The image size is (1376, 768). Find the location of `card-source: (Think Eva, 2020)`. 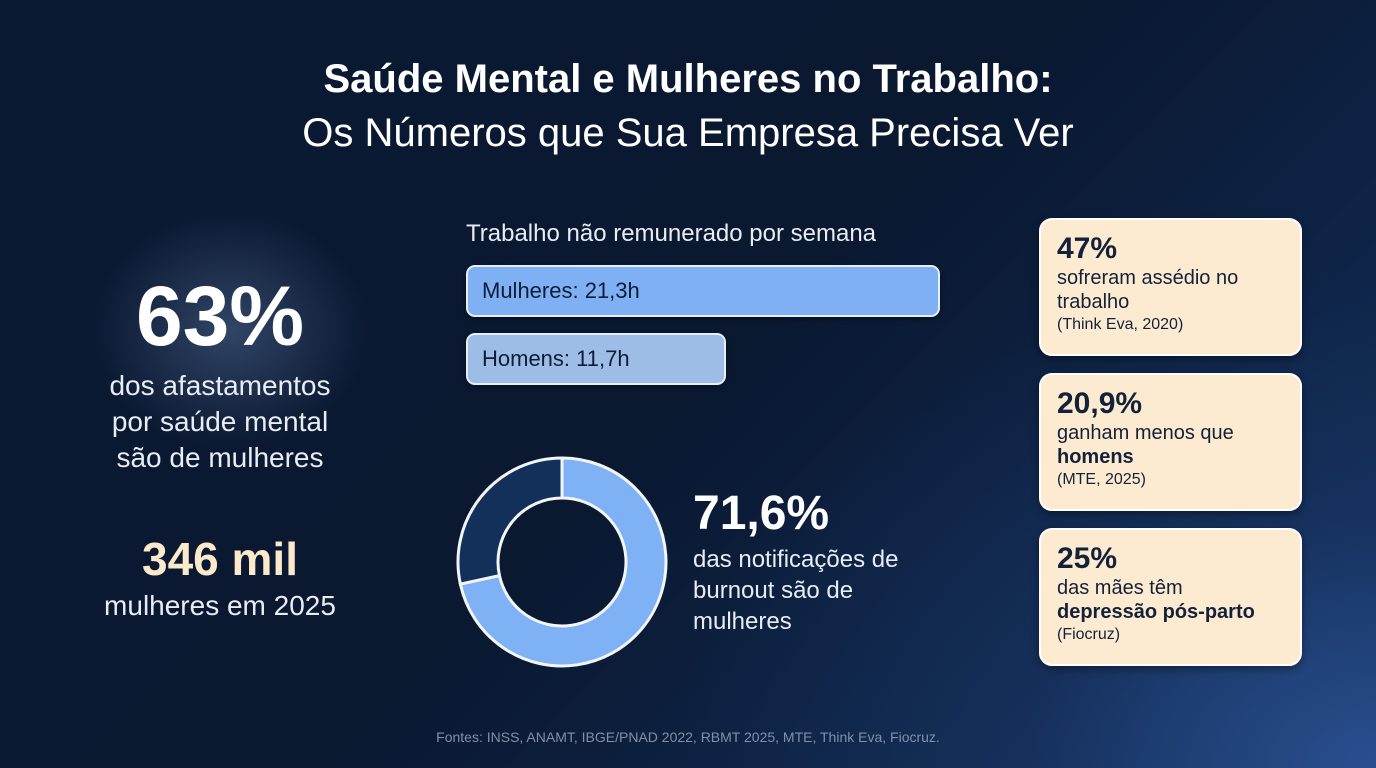

card-source: (Think Eva, 2020) is located at coordinates (1120, 324).